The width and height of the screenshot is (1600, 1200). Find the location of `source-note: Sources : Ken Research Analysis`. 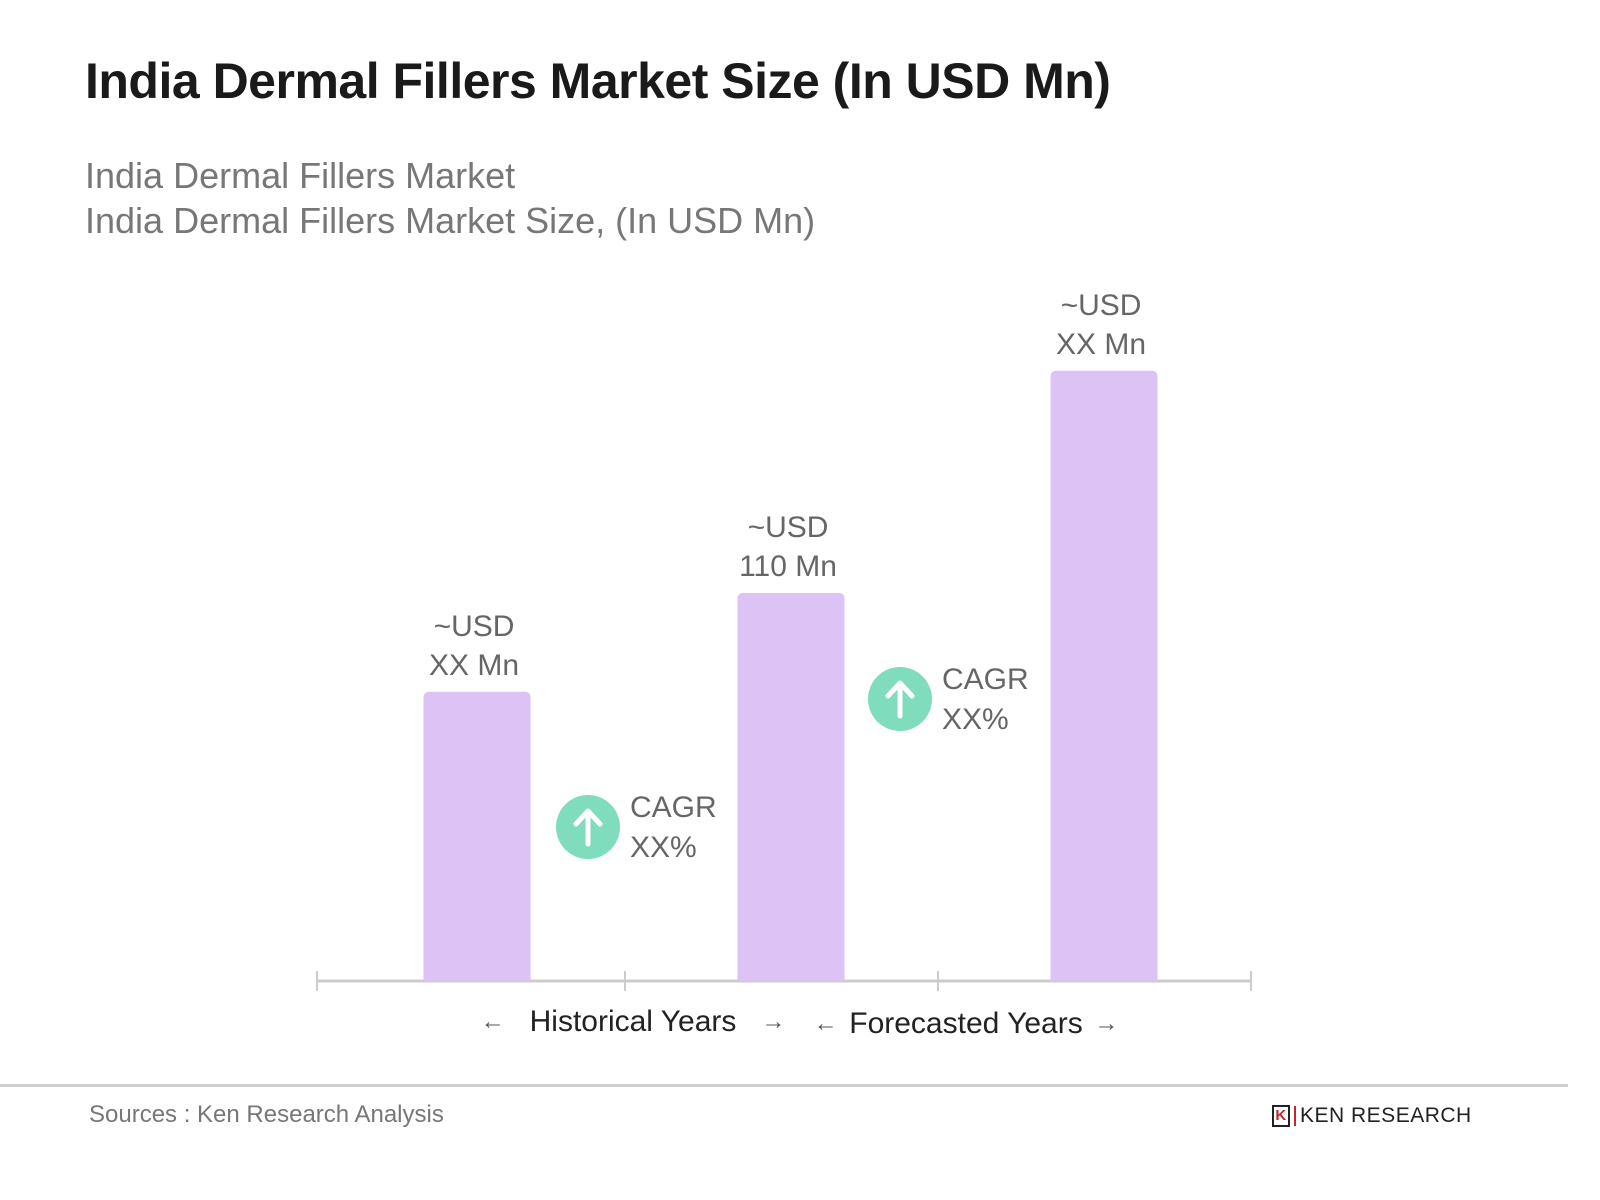

source-note: Sources : Ken Research Analysis is located at coordinates (266, 1114).